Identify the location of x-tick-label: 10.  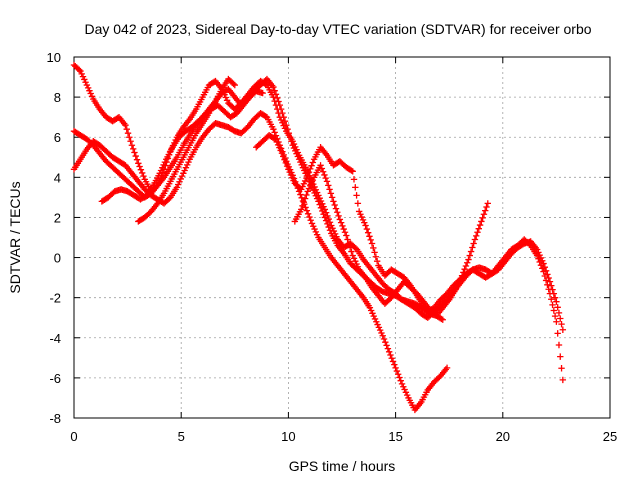
(288, 436).